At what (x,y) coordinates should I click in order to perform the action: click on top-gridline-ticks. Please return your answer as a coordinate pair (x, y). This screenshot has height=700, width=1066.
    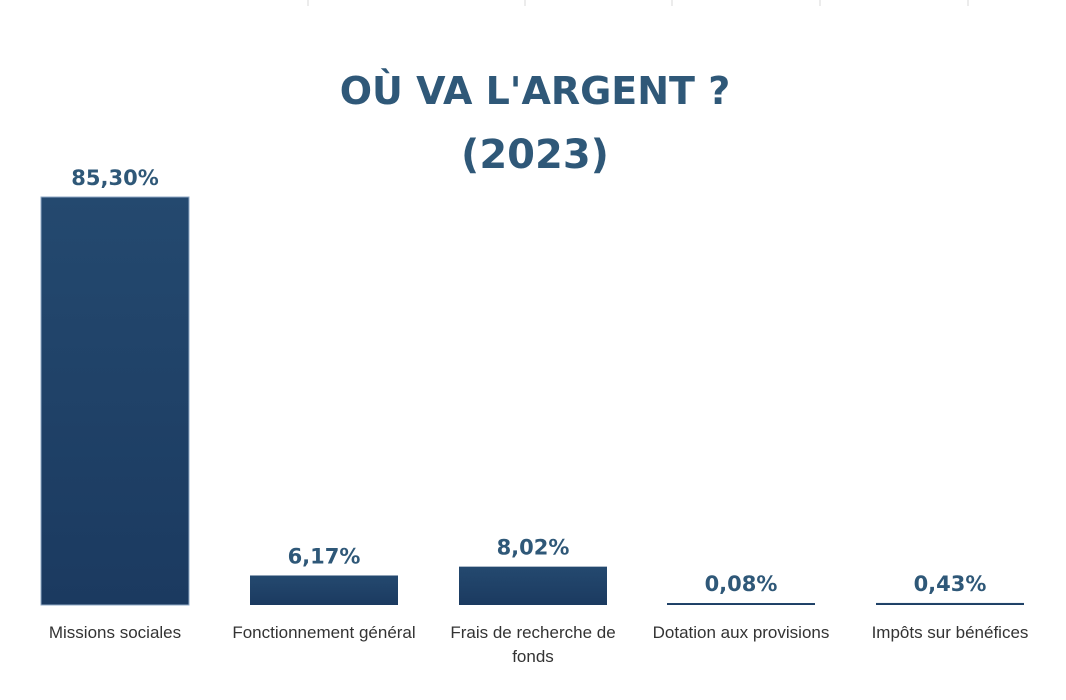
    Looking at the image, I should click on (638, 3).